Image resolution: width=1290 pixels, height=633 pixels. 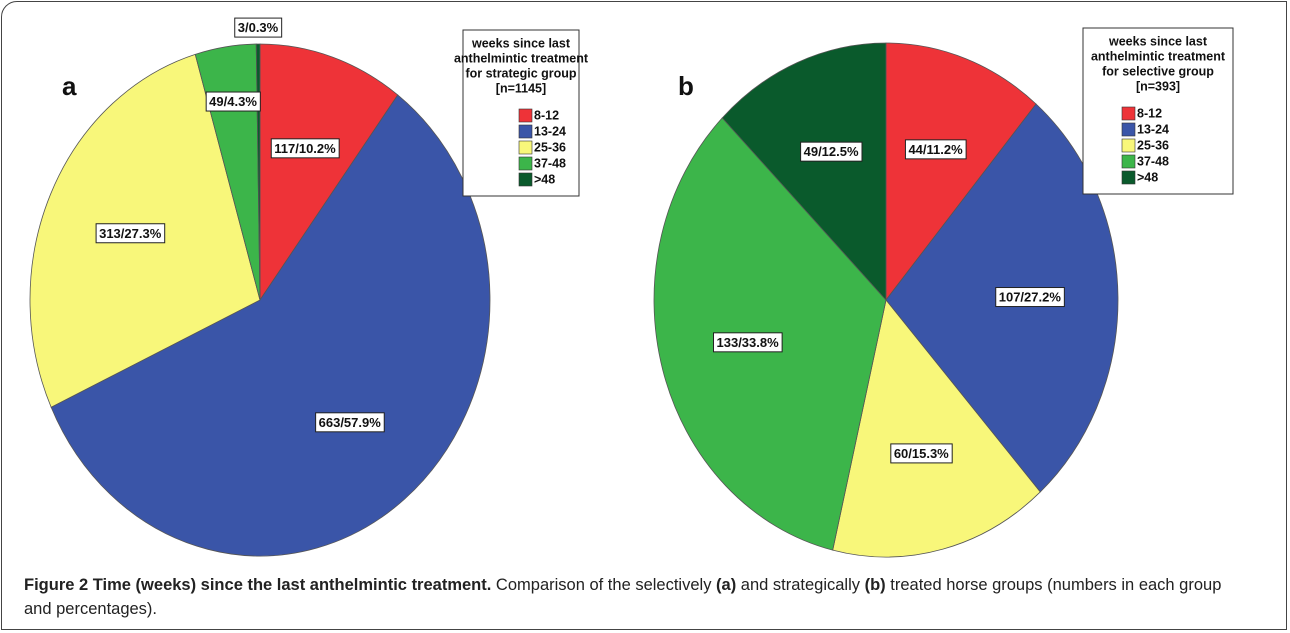 What do you see at coordinates (520, 73) in the screenshot?
I see `legend-title: for strategic group` at bounding box center [520, 73].